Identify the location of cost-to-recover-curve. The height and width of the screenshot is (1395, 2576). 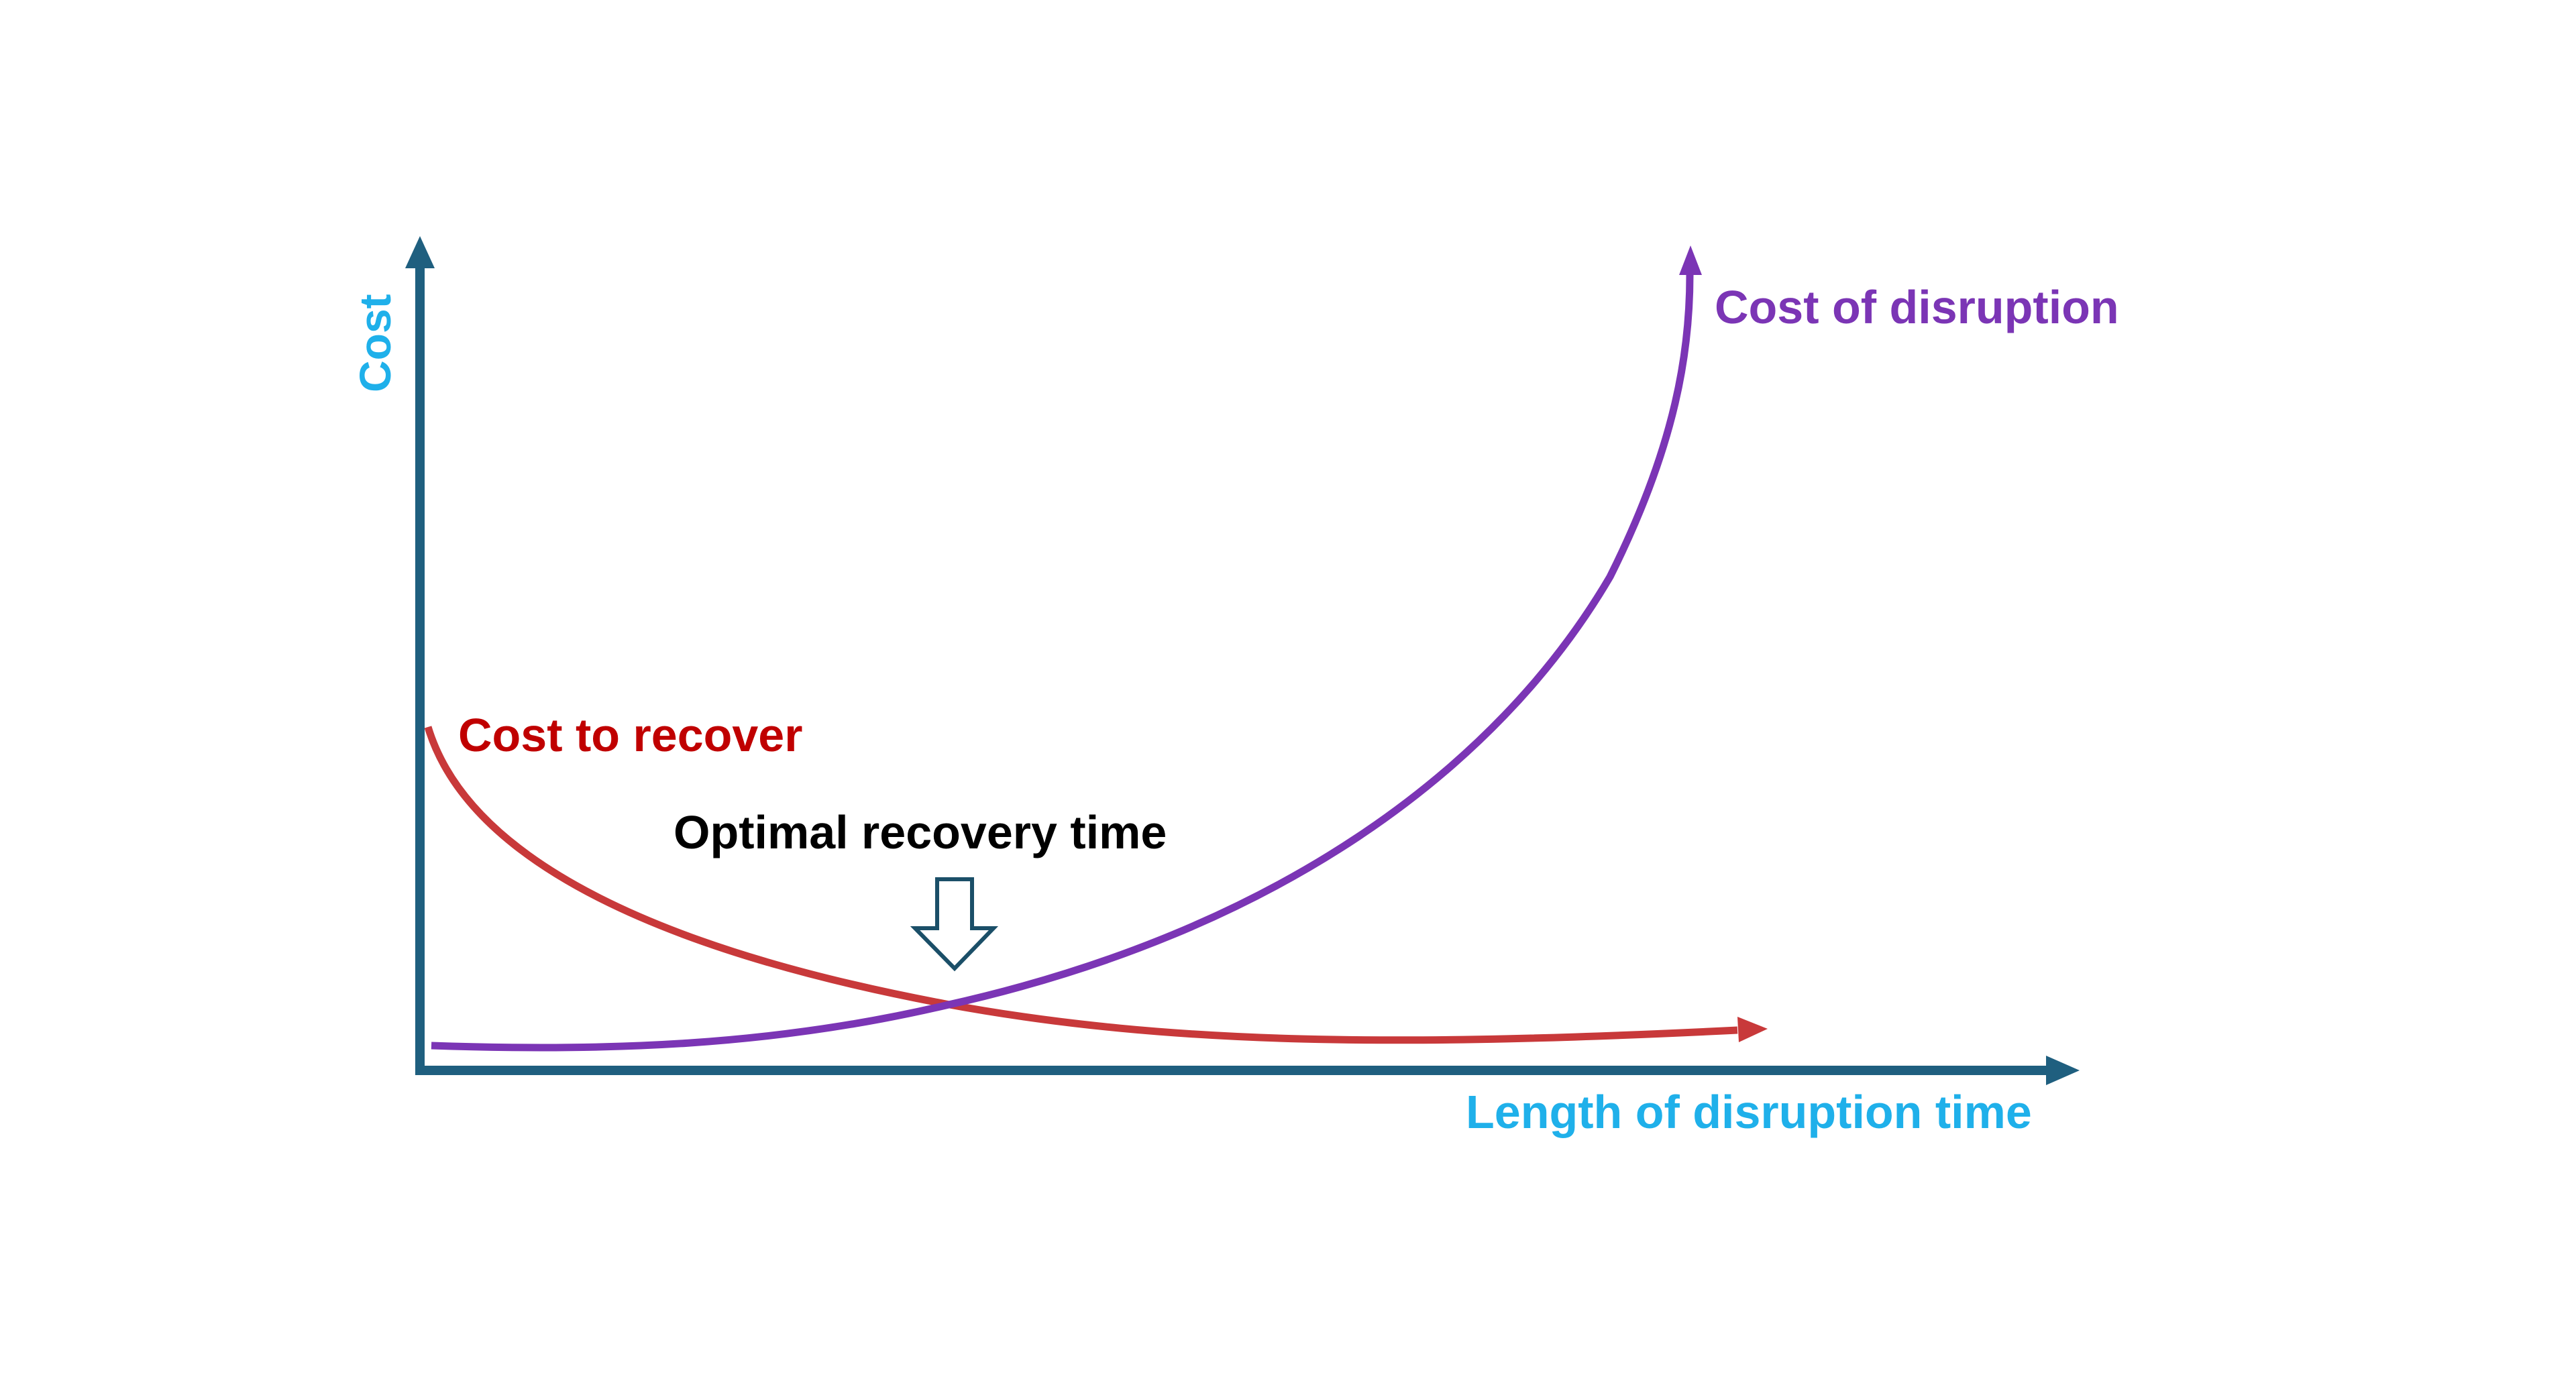
(1096, 885).